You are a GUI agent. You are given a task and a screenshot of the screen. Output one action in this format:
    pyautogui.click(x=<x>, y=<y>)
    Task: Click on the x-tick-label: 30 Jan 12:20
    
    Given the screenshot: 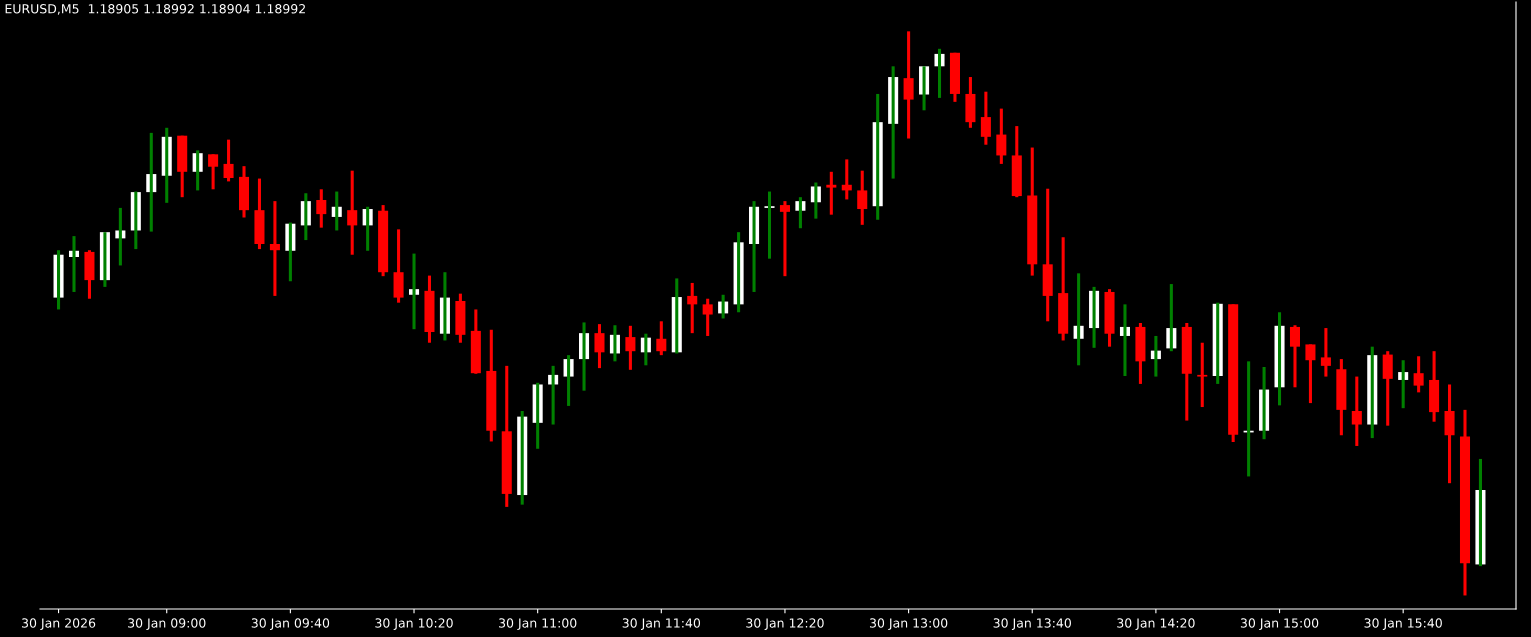 What is the action you would take?
    pyautogui.click(x=785, y=624)
    